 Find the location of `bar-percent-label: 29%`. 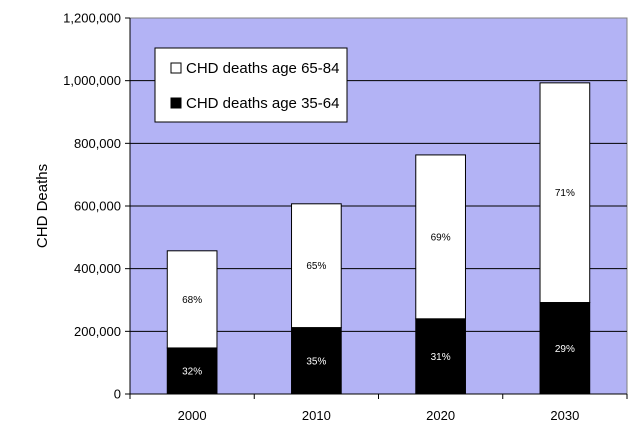

bar-percent-label: 29% is located at coordinates (565, 349).